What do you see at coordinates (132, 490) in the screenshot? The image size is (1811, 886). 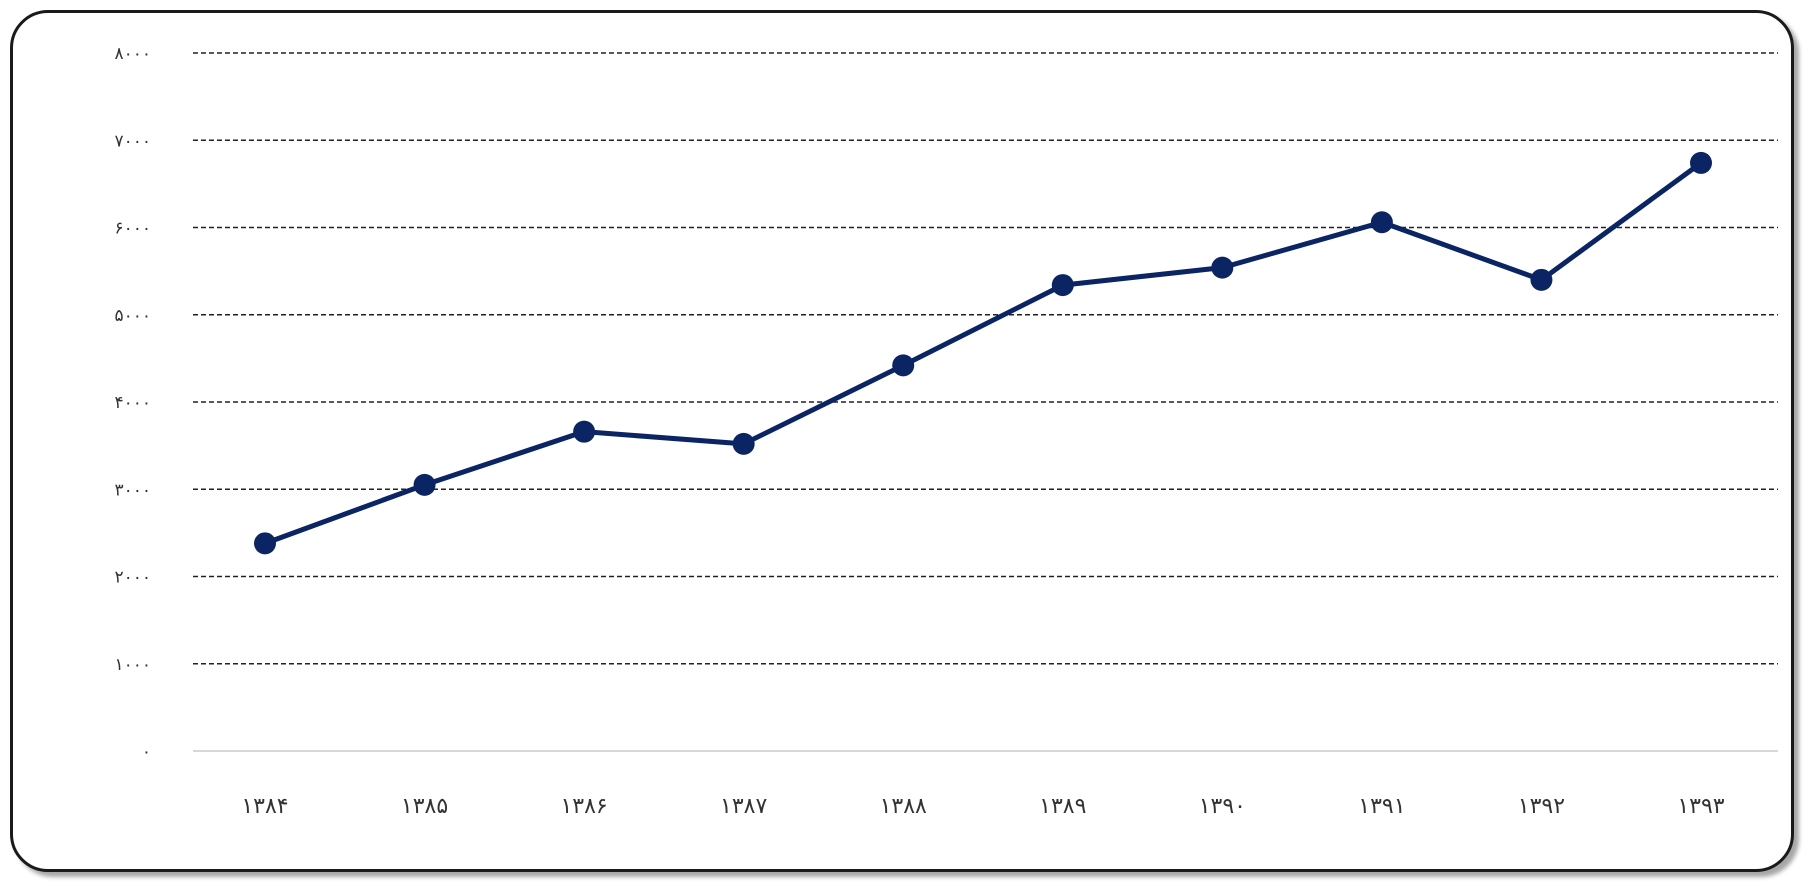 I see `y-tick-label: ۳۰۰۰` at bounding box center [132, 490].